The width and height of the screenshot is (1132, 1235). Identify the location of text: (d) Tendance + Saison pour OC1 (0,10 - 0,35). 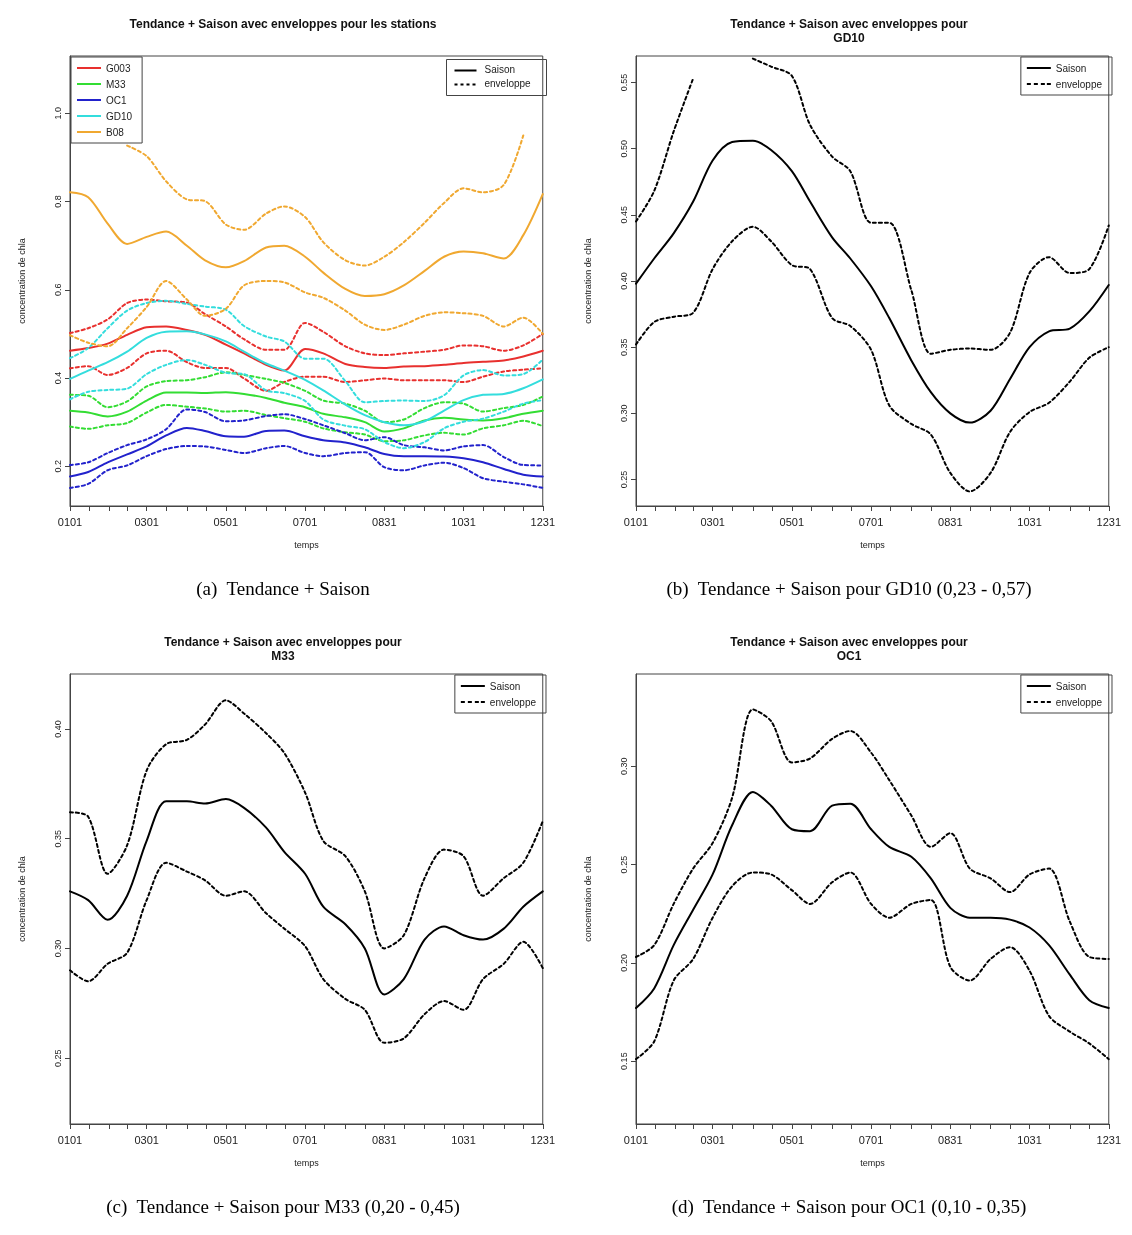
(849, 1207).